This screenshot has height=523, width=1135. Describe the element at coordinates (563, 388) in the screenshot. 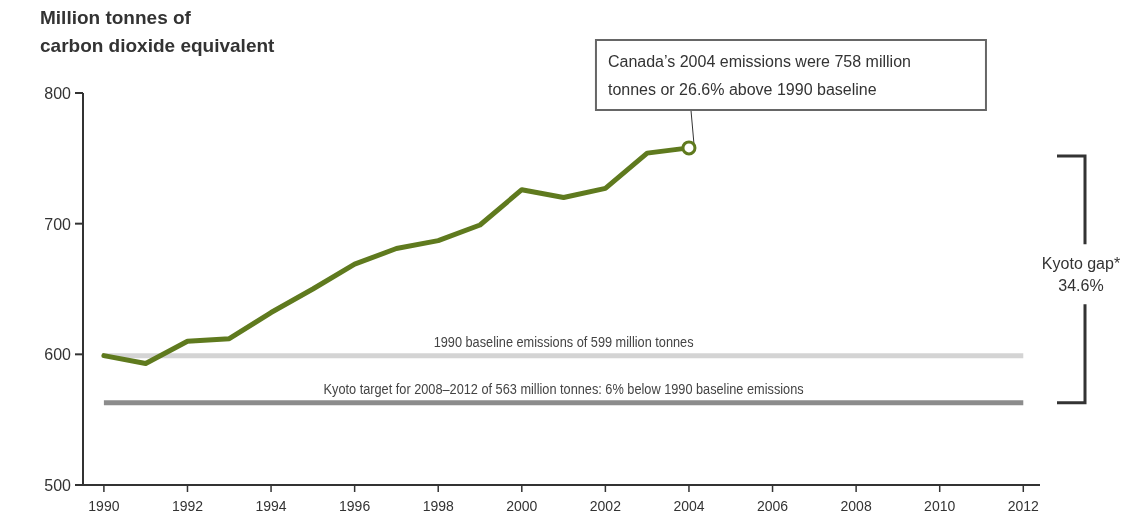

I see `ref-line-label: Kyoto target for 2008–2012 of 563 million tonnes: 6% below 1990 baseline emissions` at that location.